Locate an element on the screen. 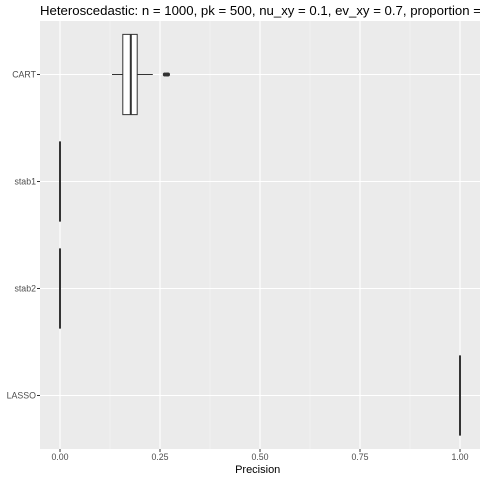 This screenshot has width=480, height=480. outlier-point is located at coordinates (168, 74).